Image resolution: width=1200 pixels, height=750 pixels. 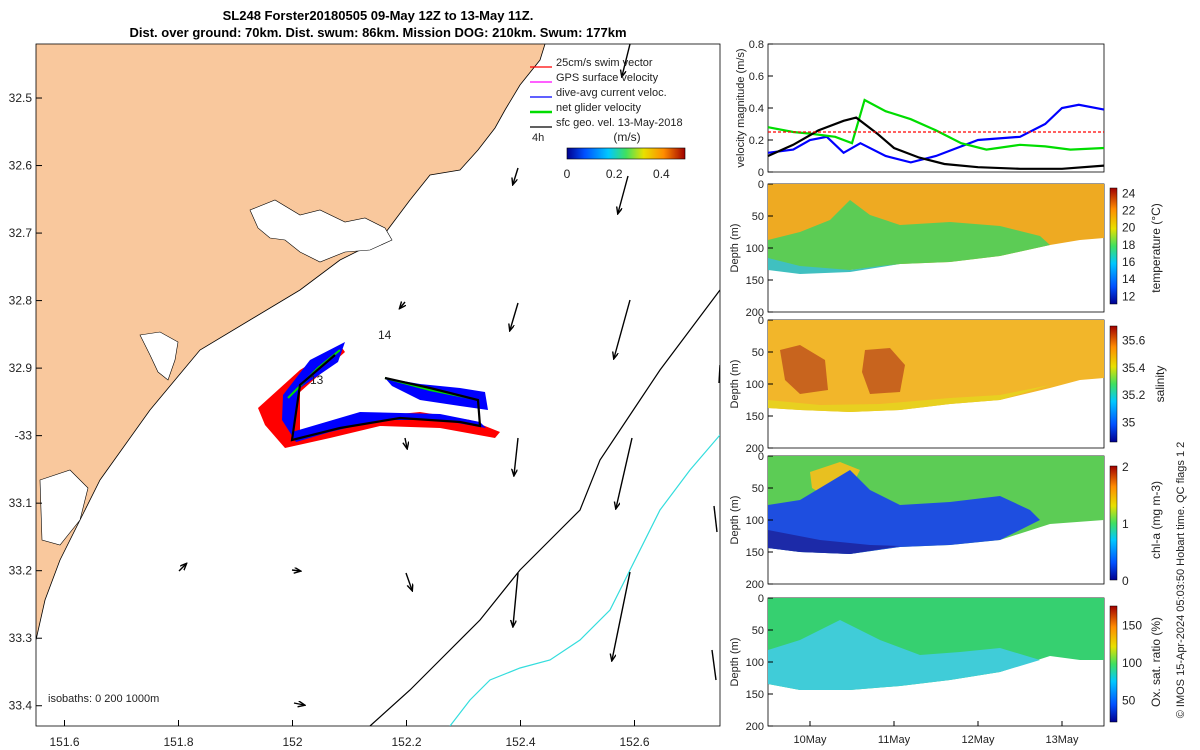 I want to click on colorbar-tick-label: 35.6, so click(x=1134, y=341).